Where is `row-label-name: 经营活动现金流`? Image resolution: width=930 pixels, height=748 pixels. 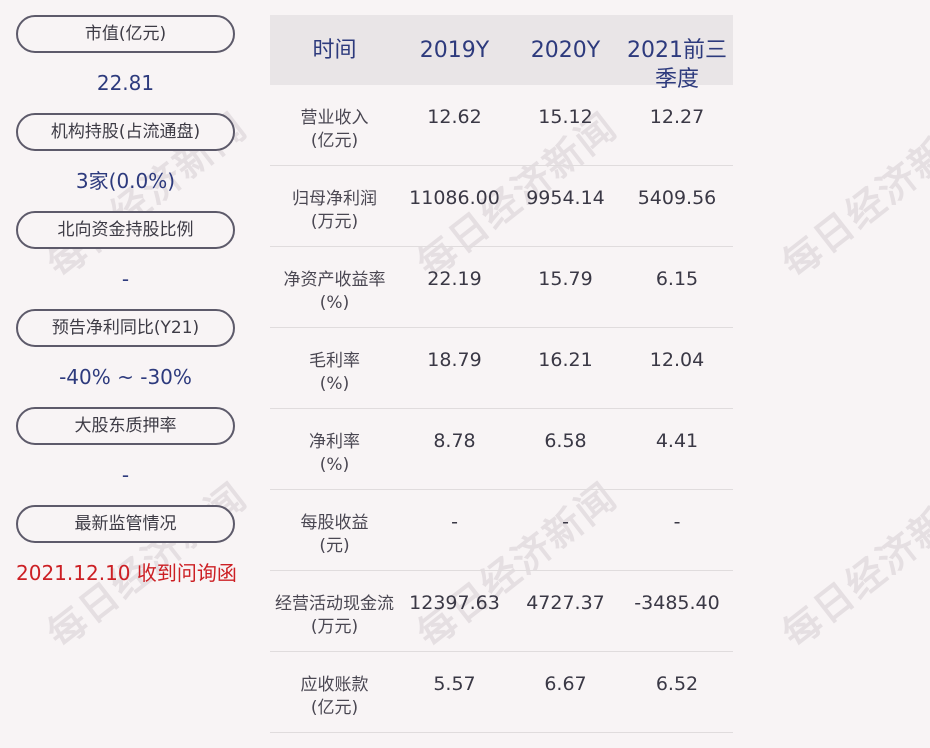
row-label-name: 经营活动现金流 is located at coordinates (334, 604).